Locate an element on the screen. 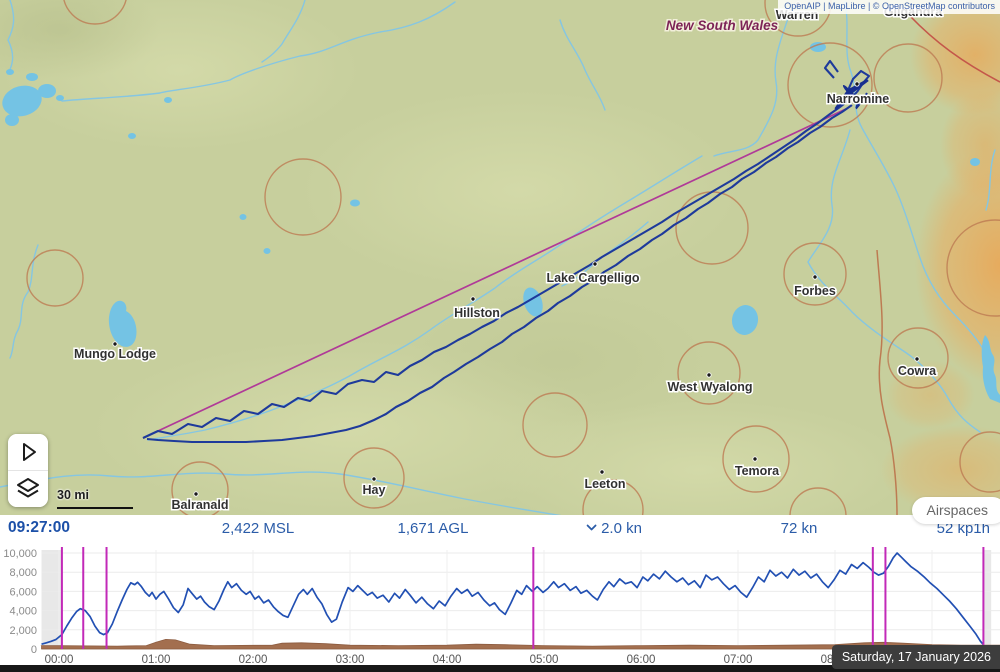 Image resolution: width=1000 pixels, height=672 pixels. svg-text: Hay is located at coordinates (374, 490).